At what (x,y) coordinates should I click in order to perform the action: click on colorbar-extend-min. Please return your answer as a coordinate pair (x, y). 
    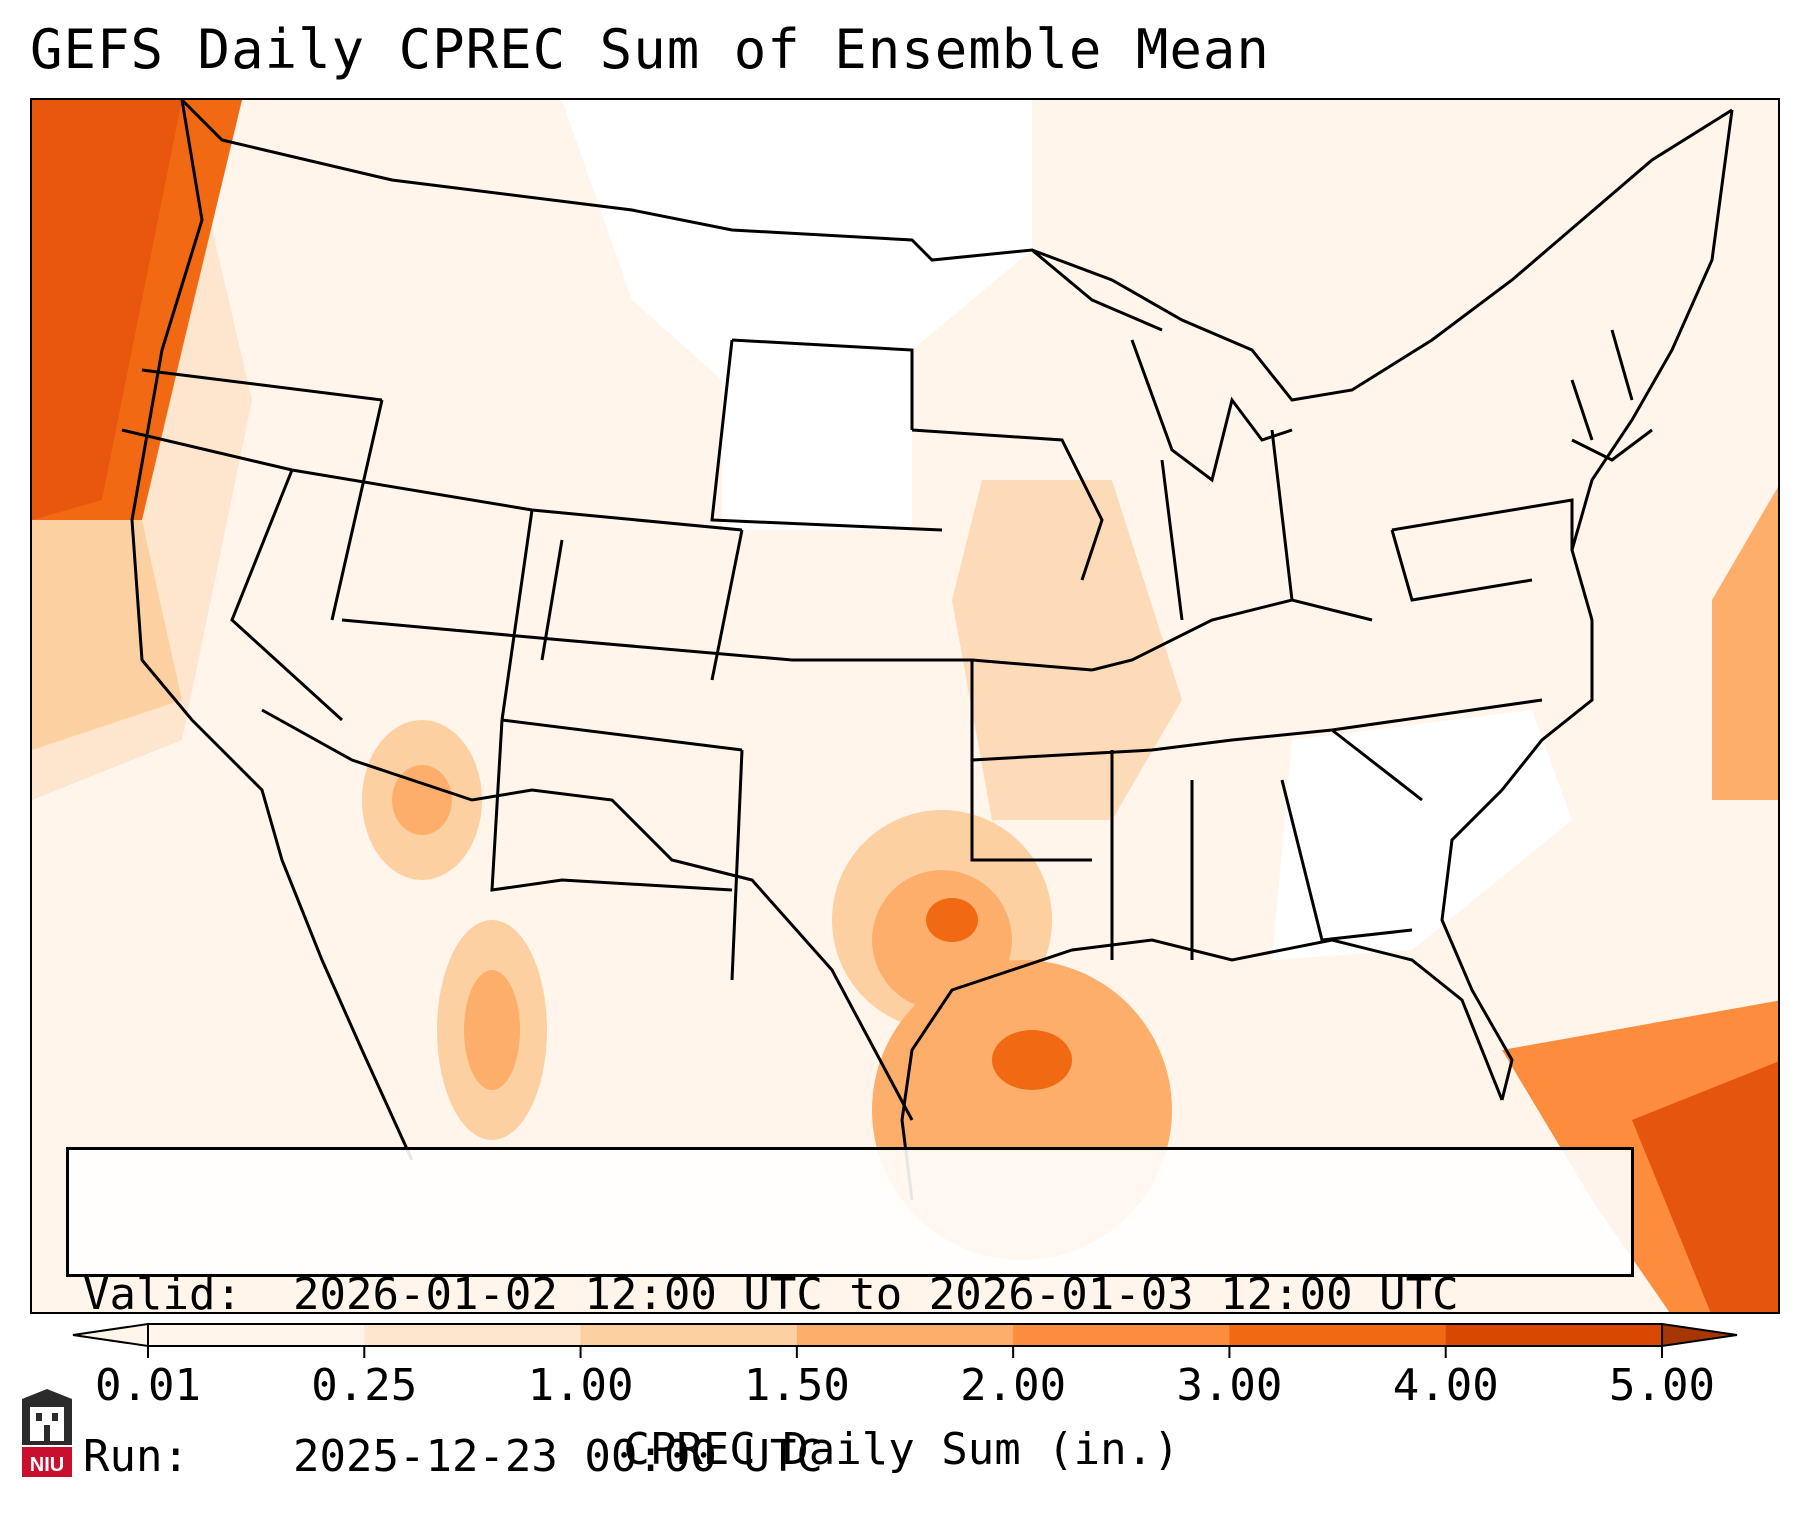
    Looking at the image, I should click on (110, 1335).